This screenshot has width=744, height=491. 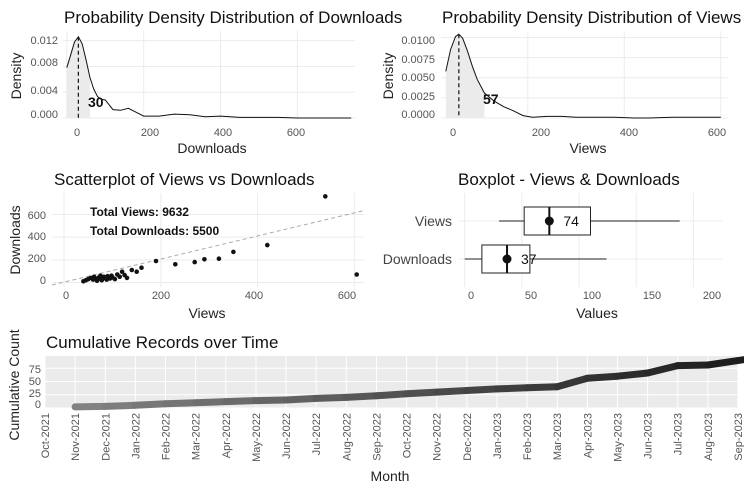 I want to click on views-density-xtick-600: 600, so click(x=717, y=133).